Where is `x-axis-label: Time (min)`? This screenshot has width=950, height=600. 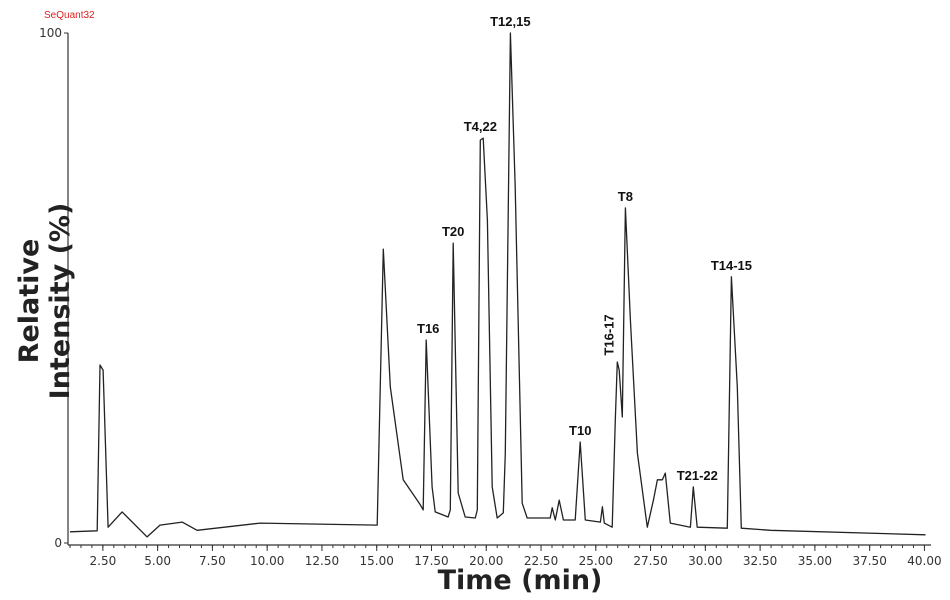 x-axis-label: Time (min) is located at coordinates (520, 580).